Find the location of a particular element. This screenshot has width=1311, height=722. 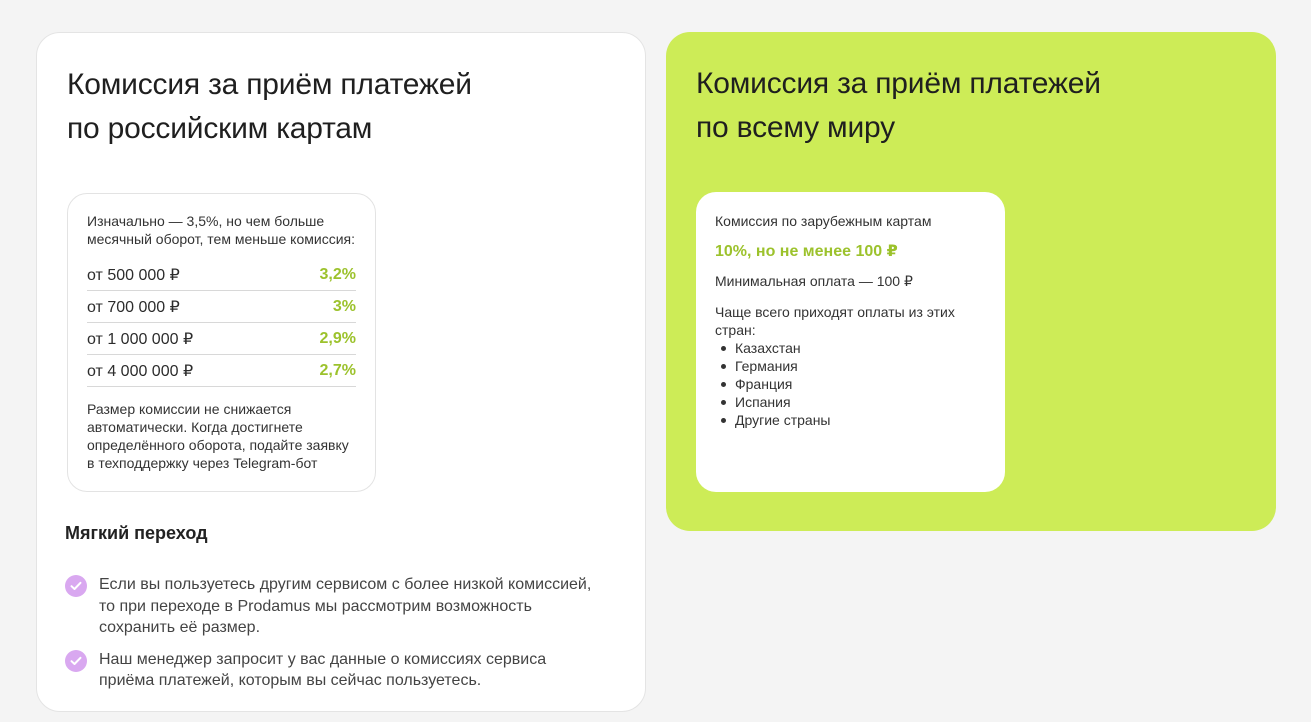

foreign-cards-rate: 10%, но не менее 100 ₽ is located at coordinates (806, 251).